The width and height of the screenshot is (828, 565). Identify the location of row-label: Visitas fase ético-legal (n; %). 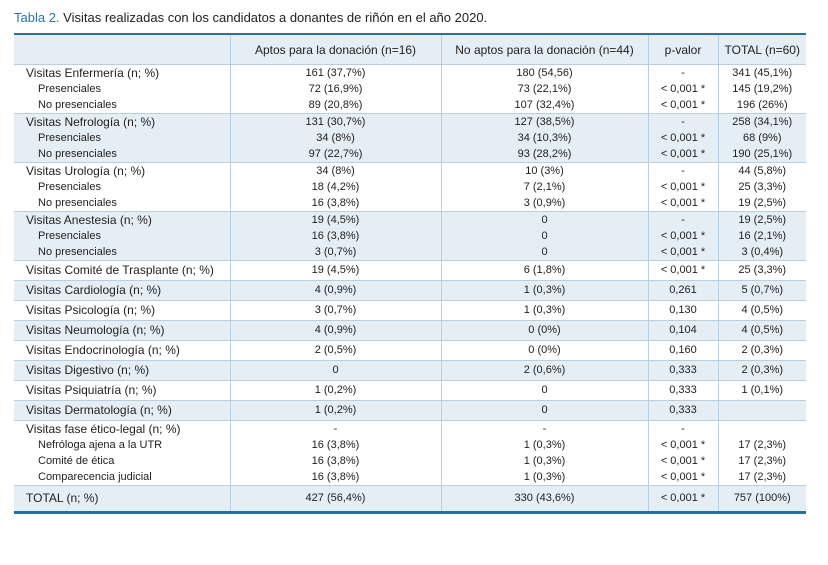
(122, 428).